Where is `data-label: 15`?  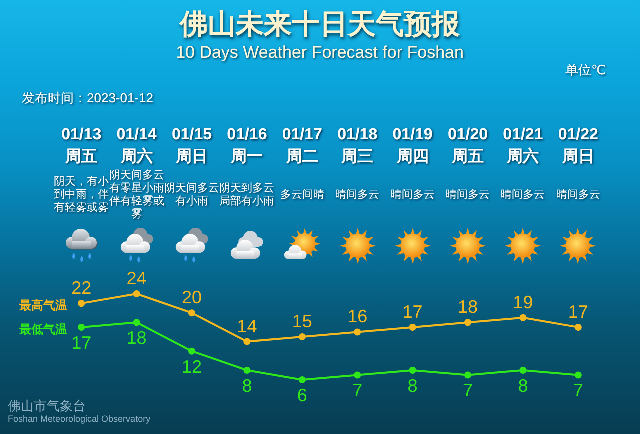 data-label: 15 is located at coordinates (302, 322).